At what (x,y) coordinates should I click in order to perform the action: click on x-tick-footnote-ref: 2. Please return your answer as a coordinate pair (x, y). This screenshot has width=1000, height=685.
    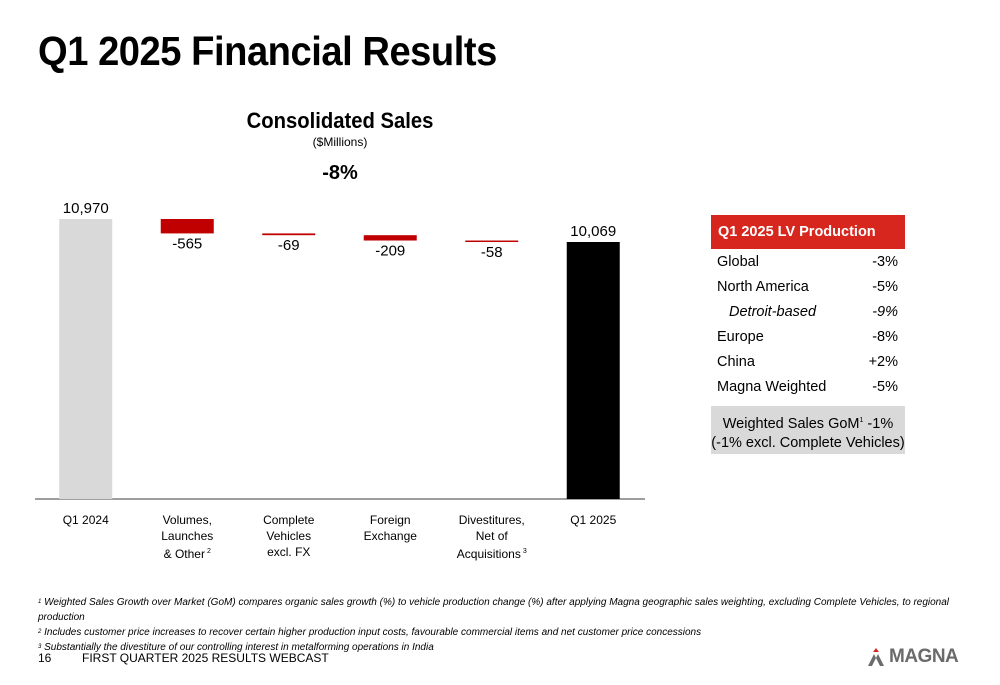
    Looking at the image, I should click on (208, 551).